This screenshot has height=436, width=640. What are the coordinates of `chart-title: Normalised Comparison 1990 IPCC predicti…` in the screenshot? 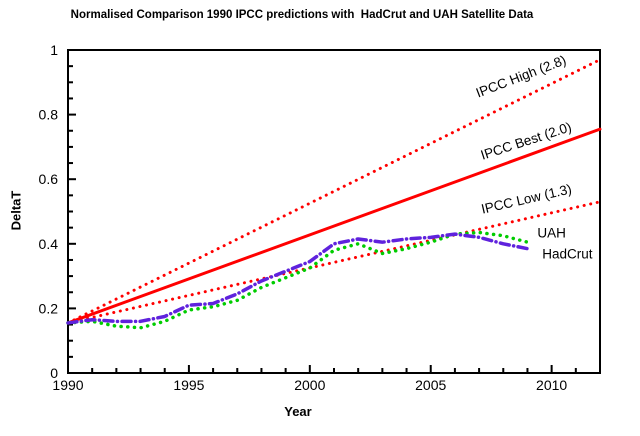 It's located at (302, 15).